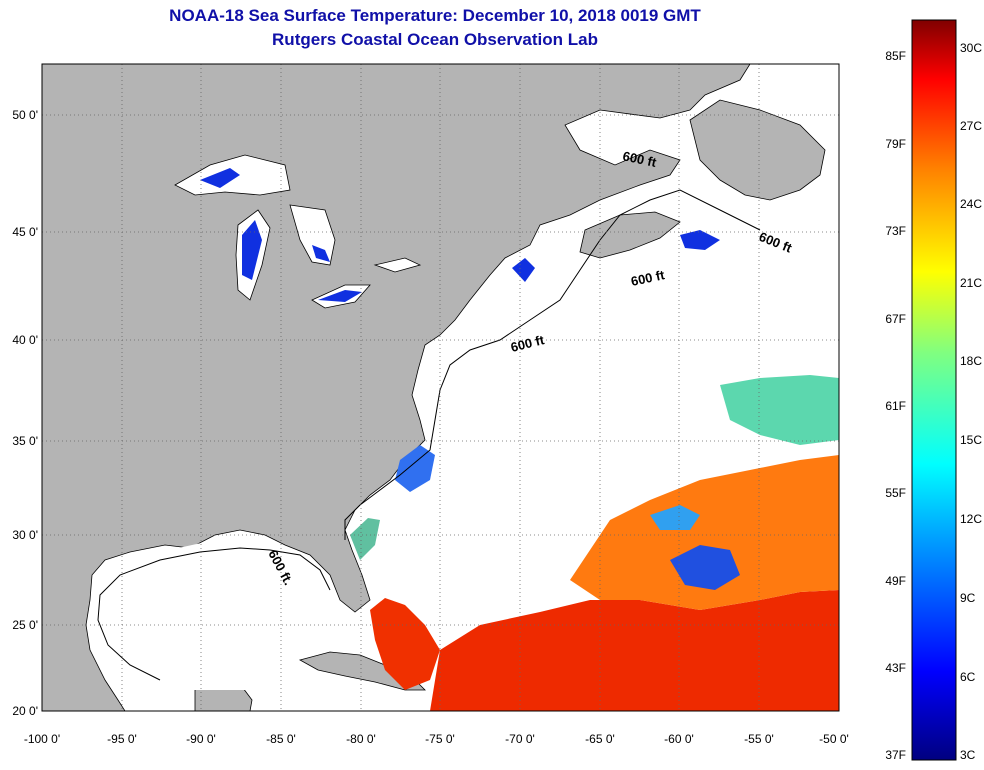 This screenshot has width=984, height=770. I want to click on lon-label: -100 0', so click(42, 739).